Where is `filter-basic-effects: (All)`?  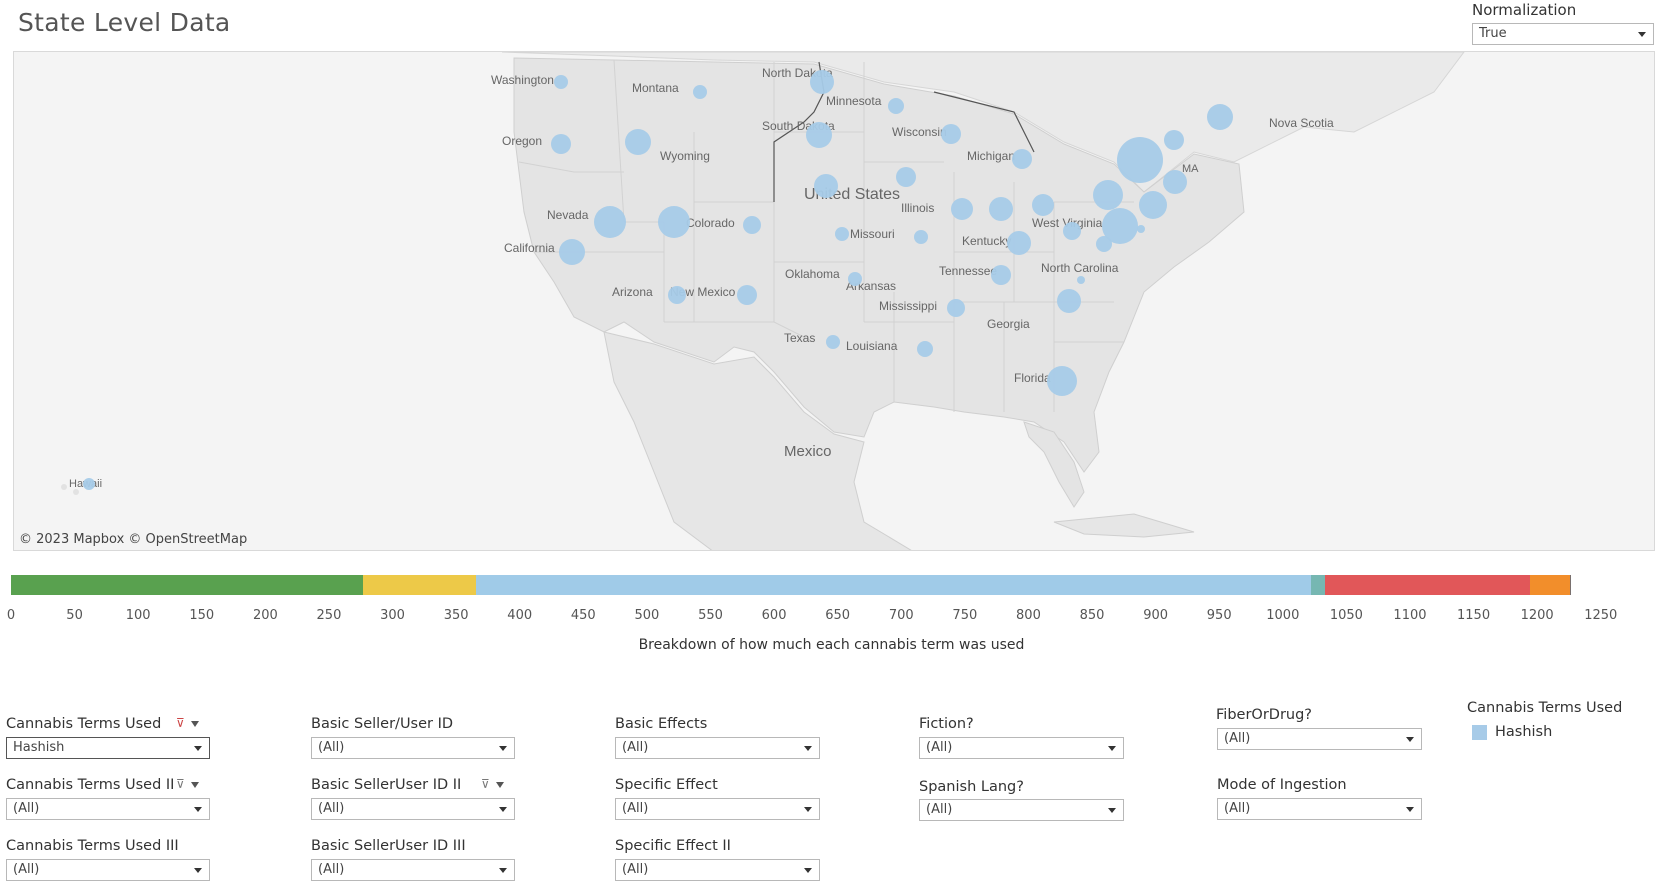 filter-basic-effects: (All) is located at coordinates (717, 748).